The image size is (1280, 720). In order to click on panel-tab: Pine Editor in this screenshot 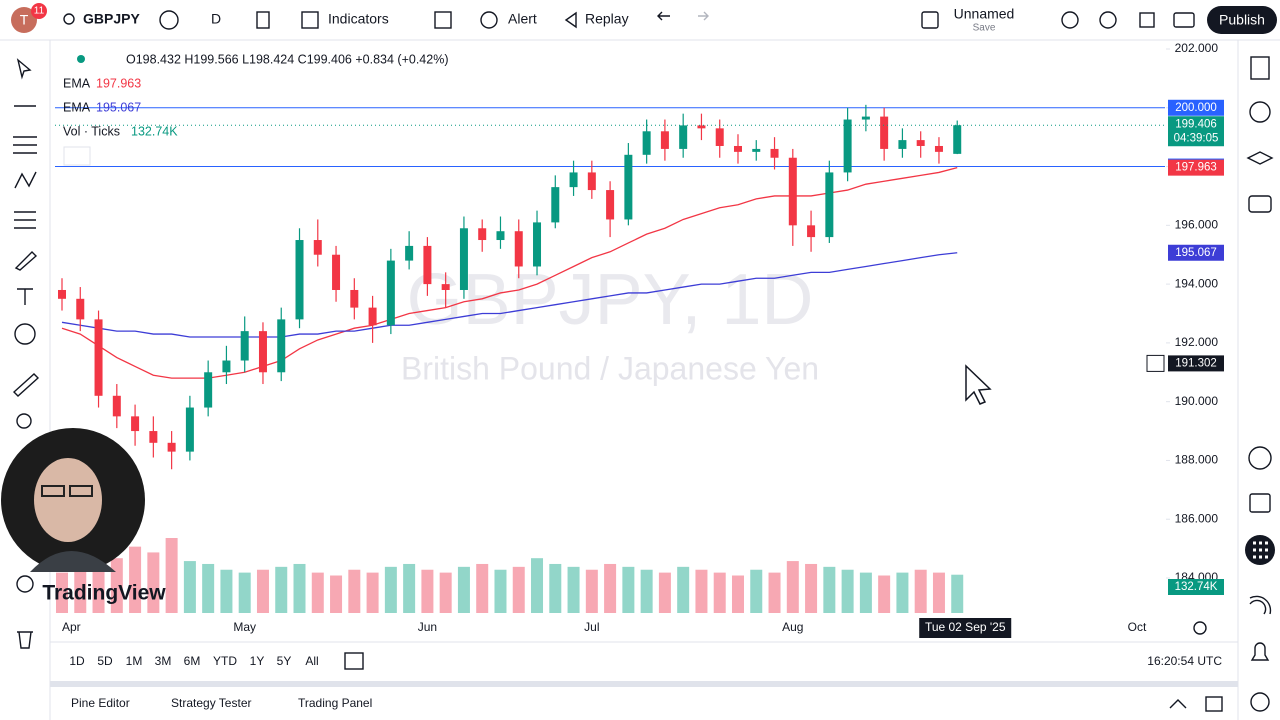, I will do `click(100, 703)`.